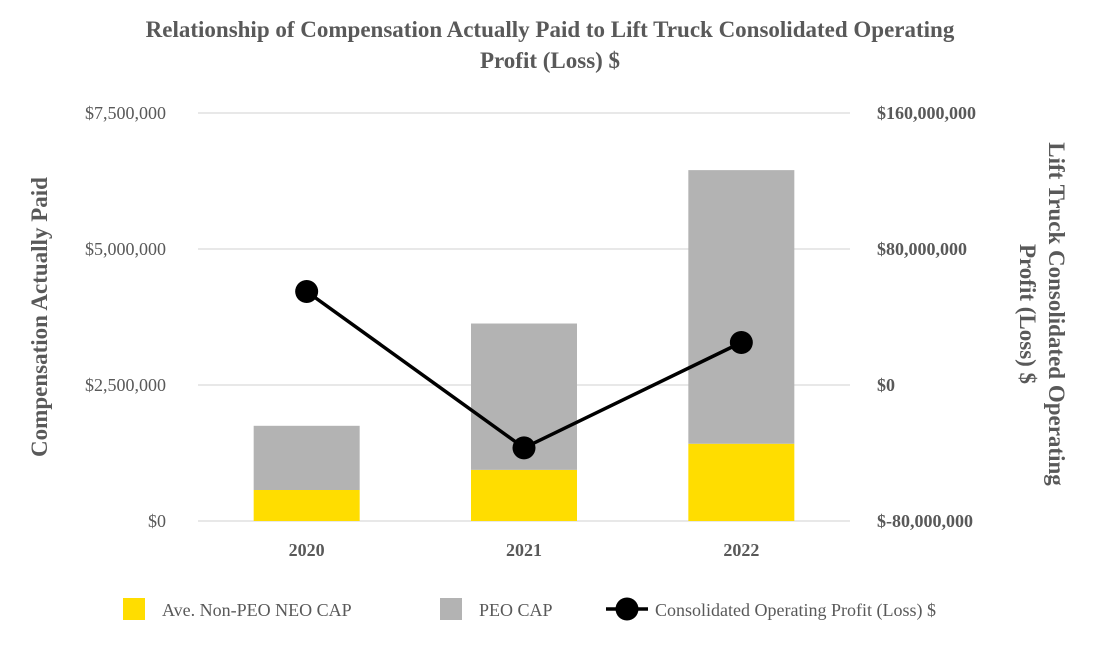 Image resolution: width=1100 pixels, height=650 pixels. What do you see at coordinates (257, 610) in the screenshot?
I see `legend-label-non-peo-neo-cap: Ave. Non-PEO NEO CAP` at bounding box center [257, 610].